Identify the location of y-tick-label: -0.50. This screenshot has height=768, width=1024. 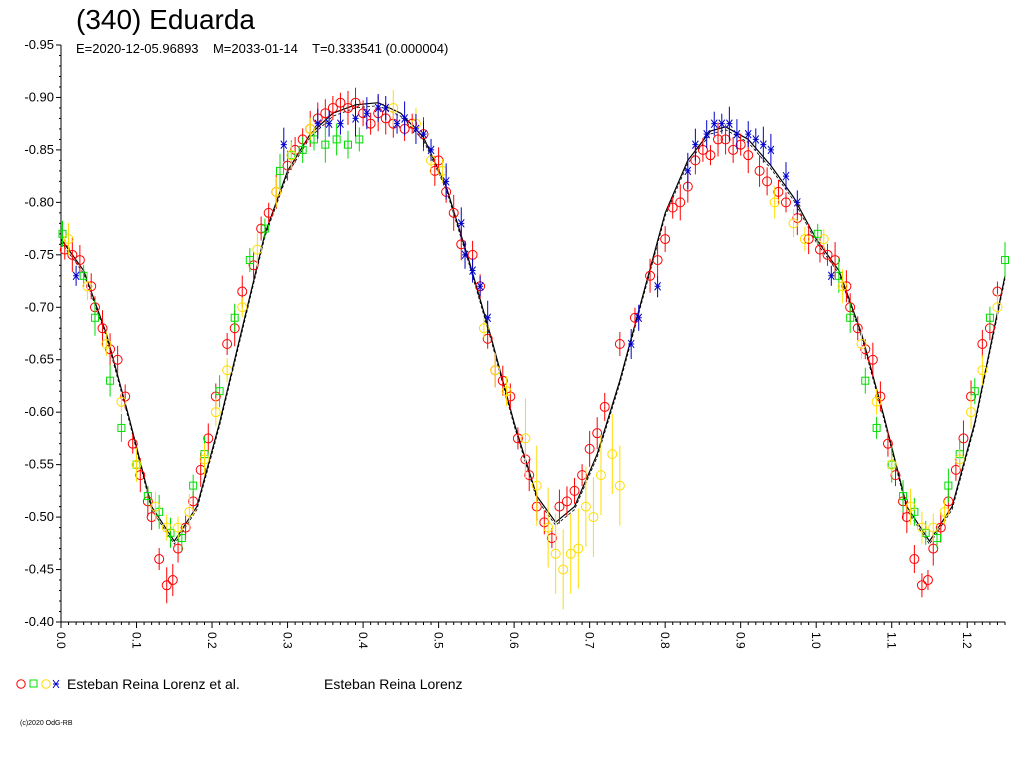
(39, 516).